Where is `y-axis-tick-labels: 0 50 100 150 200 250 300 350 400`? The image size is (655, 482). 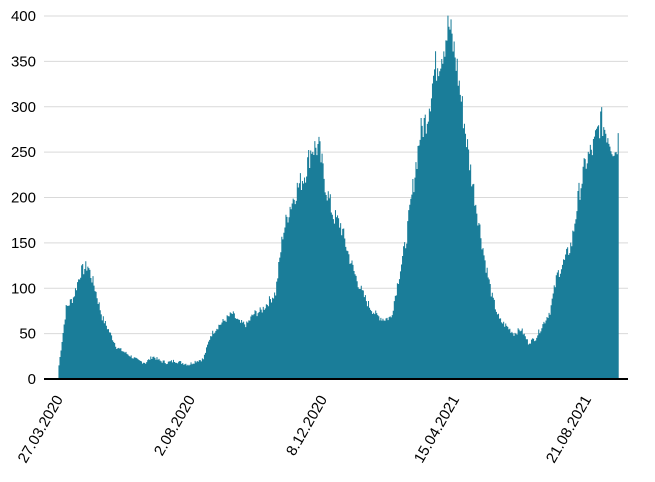 y-axis-tick-labels: 0 50 100 150 200 250 300 350 400 is located at coordinates (23, 198).